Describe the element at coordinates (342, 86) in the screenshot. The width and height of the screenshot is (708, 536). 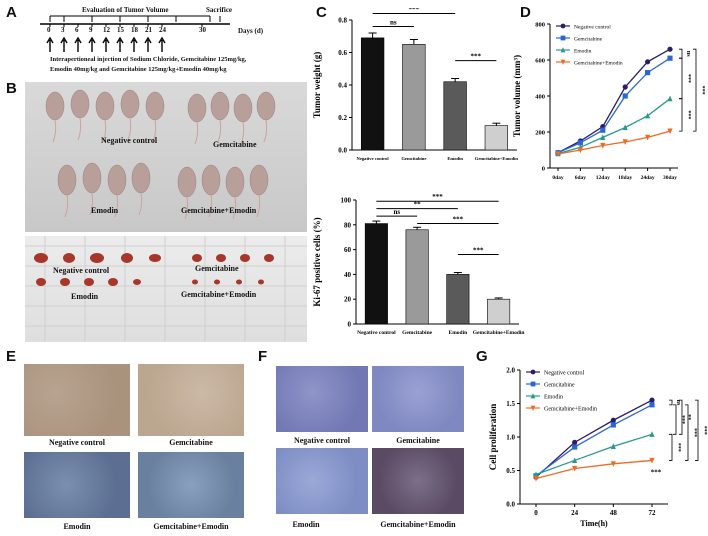
I see `y-tick-label: 0.4` at that location.